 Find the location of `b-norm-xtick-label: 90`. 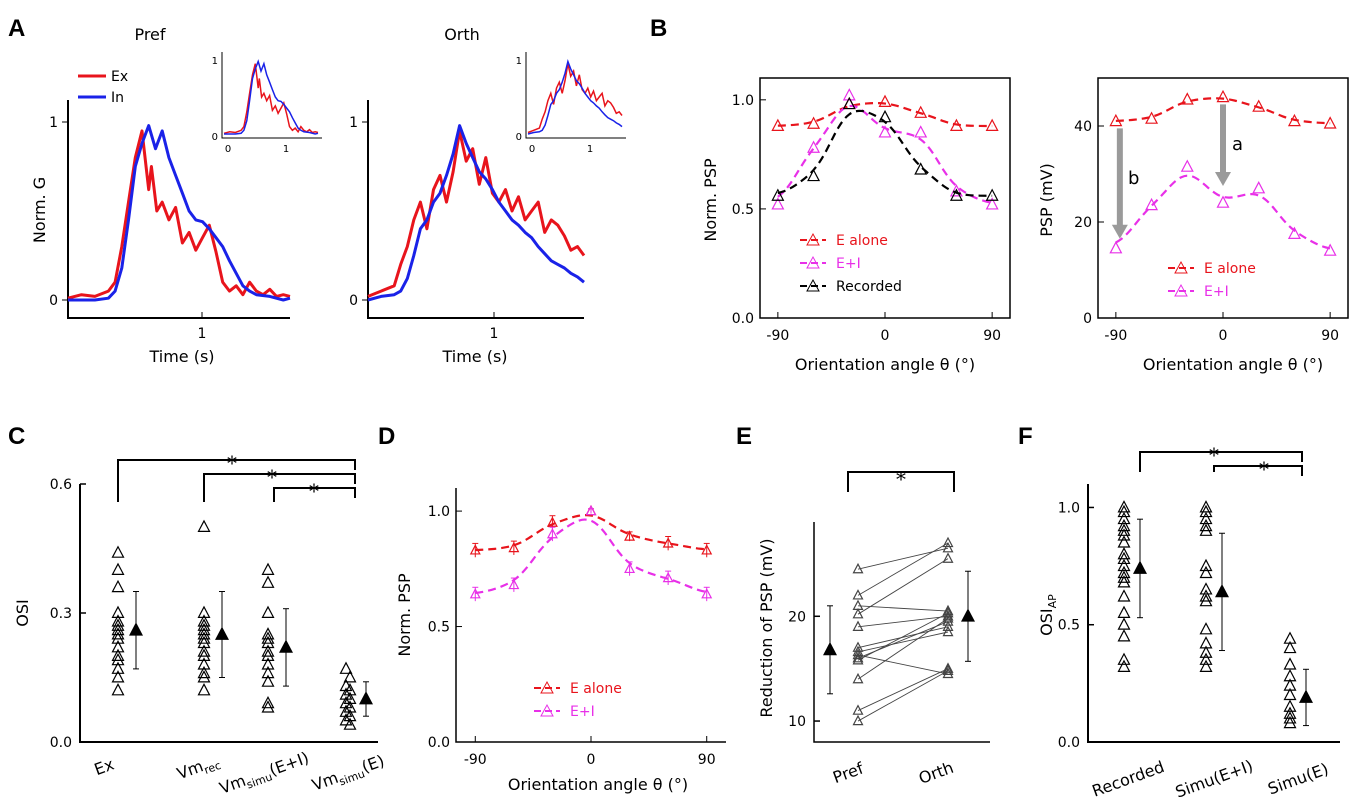

b-norm-xtick-label: 90 is located at coordinates (992, 336).